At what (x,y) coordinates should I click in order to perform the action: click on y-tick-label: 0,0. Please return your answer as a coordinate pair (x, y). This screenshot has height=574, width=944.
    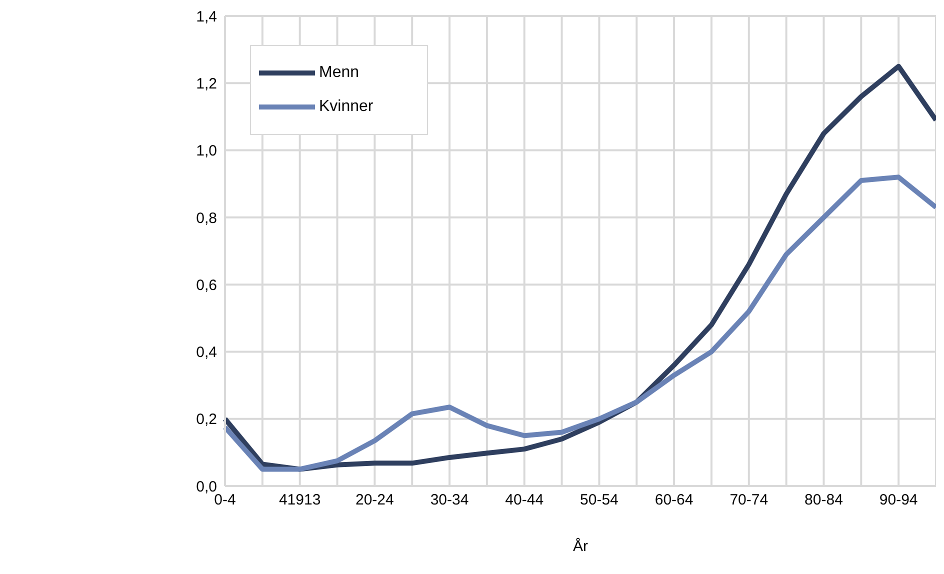
    Looking at the image, I should click on (206, 487).